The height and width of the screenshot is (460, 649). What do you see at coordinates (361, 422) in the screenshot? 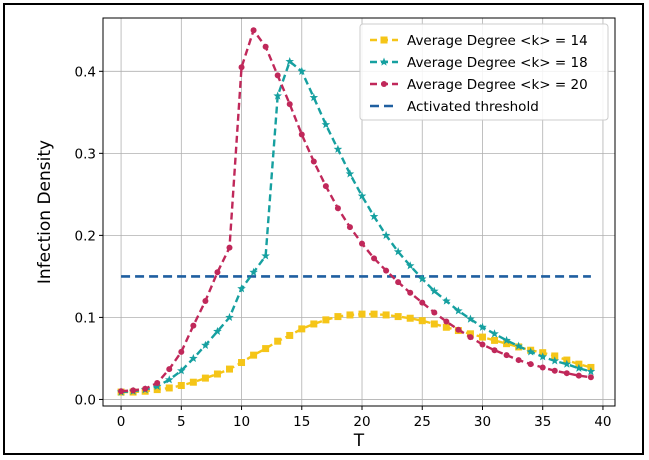
I see `x-tick-label: 20` at bounding box center [361, 422].